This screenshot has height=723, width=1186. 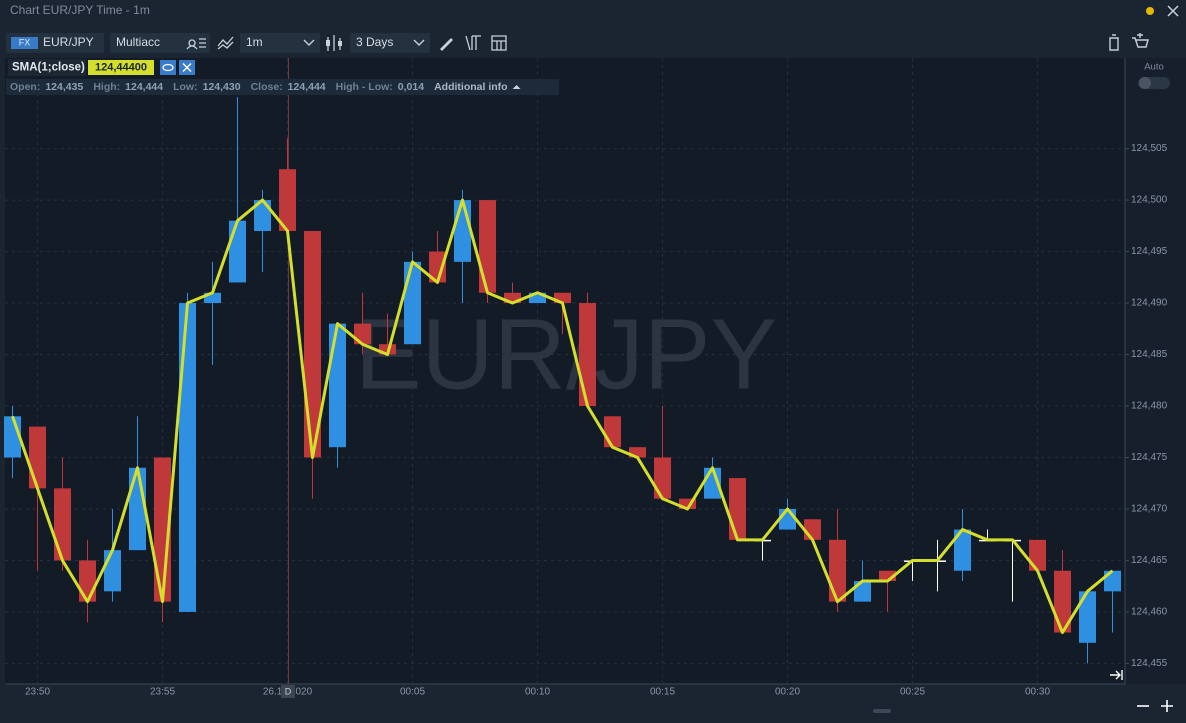 What do you see at coordinates (2, 390) in the screenshot?
I see `left-border` at bounding box center [2, 390].